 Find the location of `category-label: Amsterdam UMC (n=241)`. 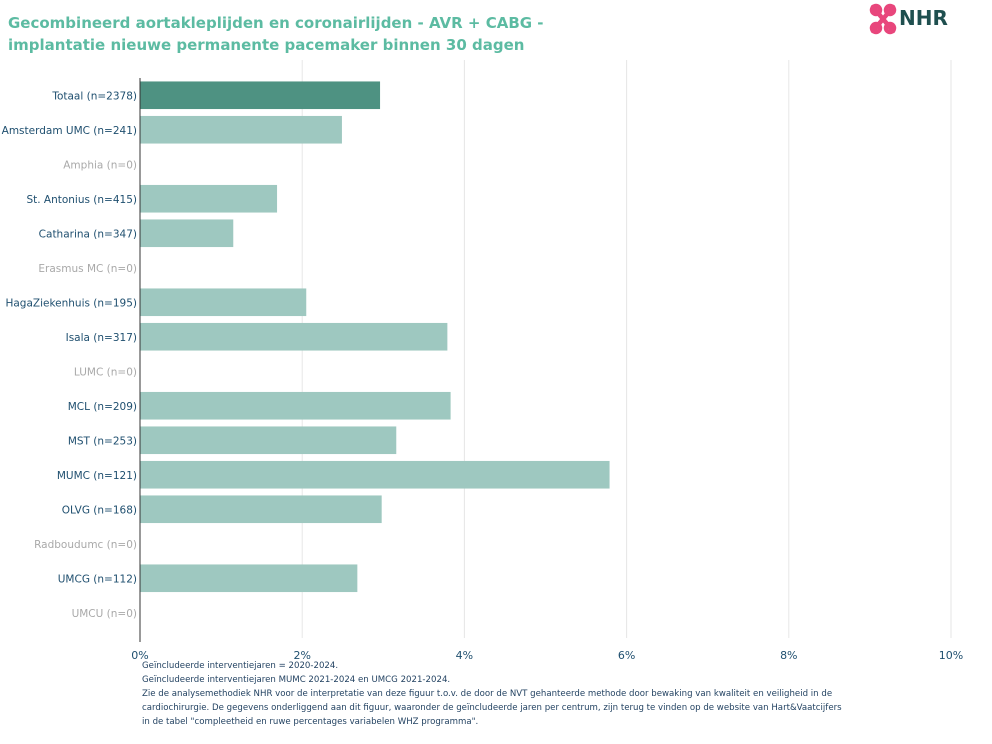

category-label: Amsterdam UMC (n=241) is located at coordinates (69, 131).